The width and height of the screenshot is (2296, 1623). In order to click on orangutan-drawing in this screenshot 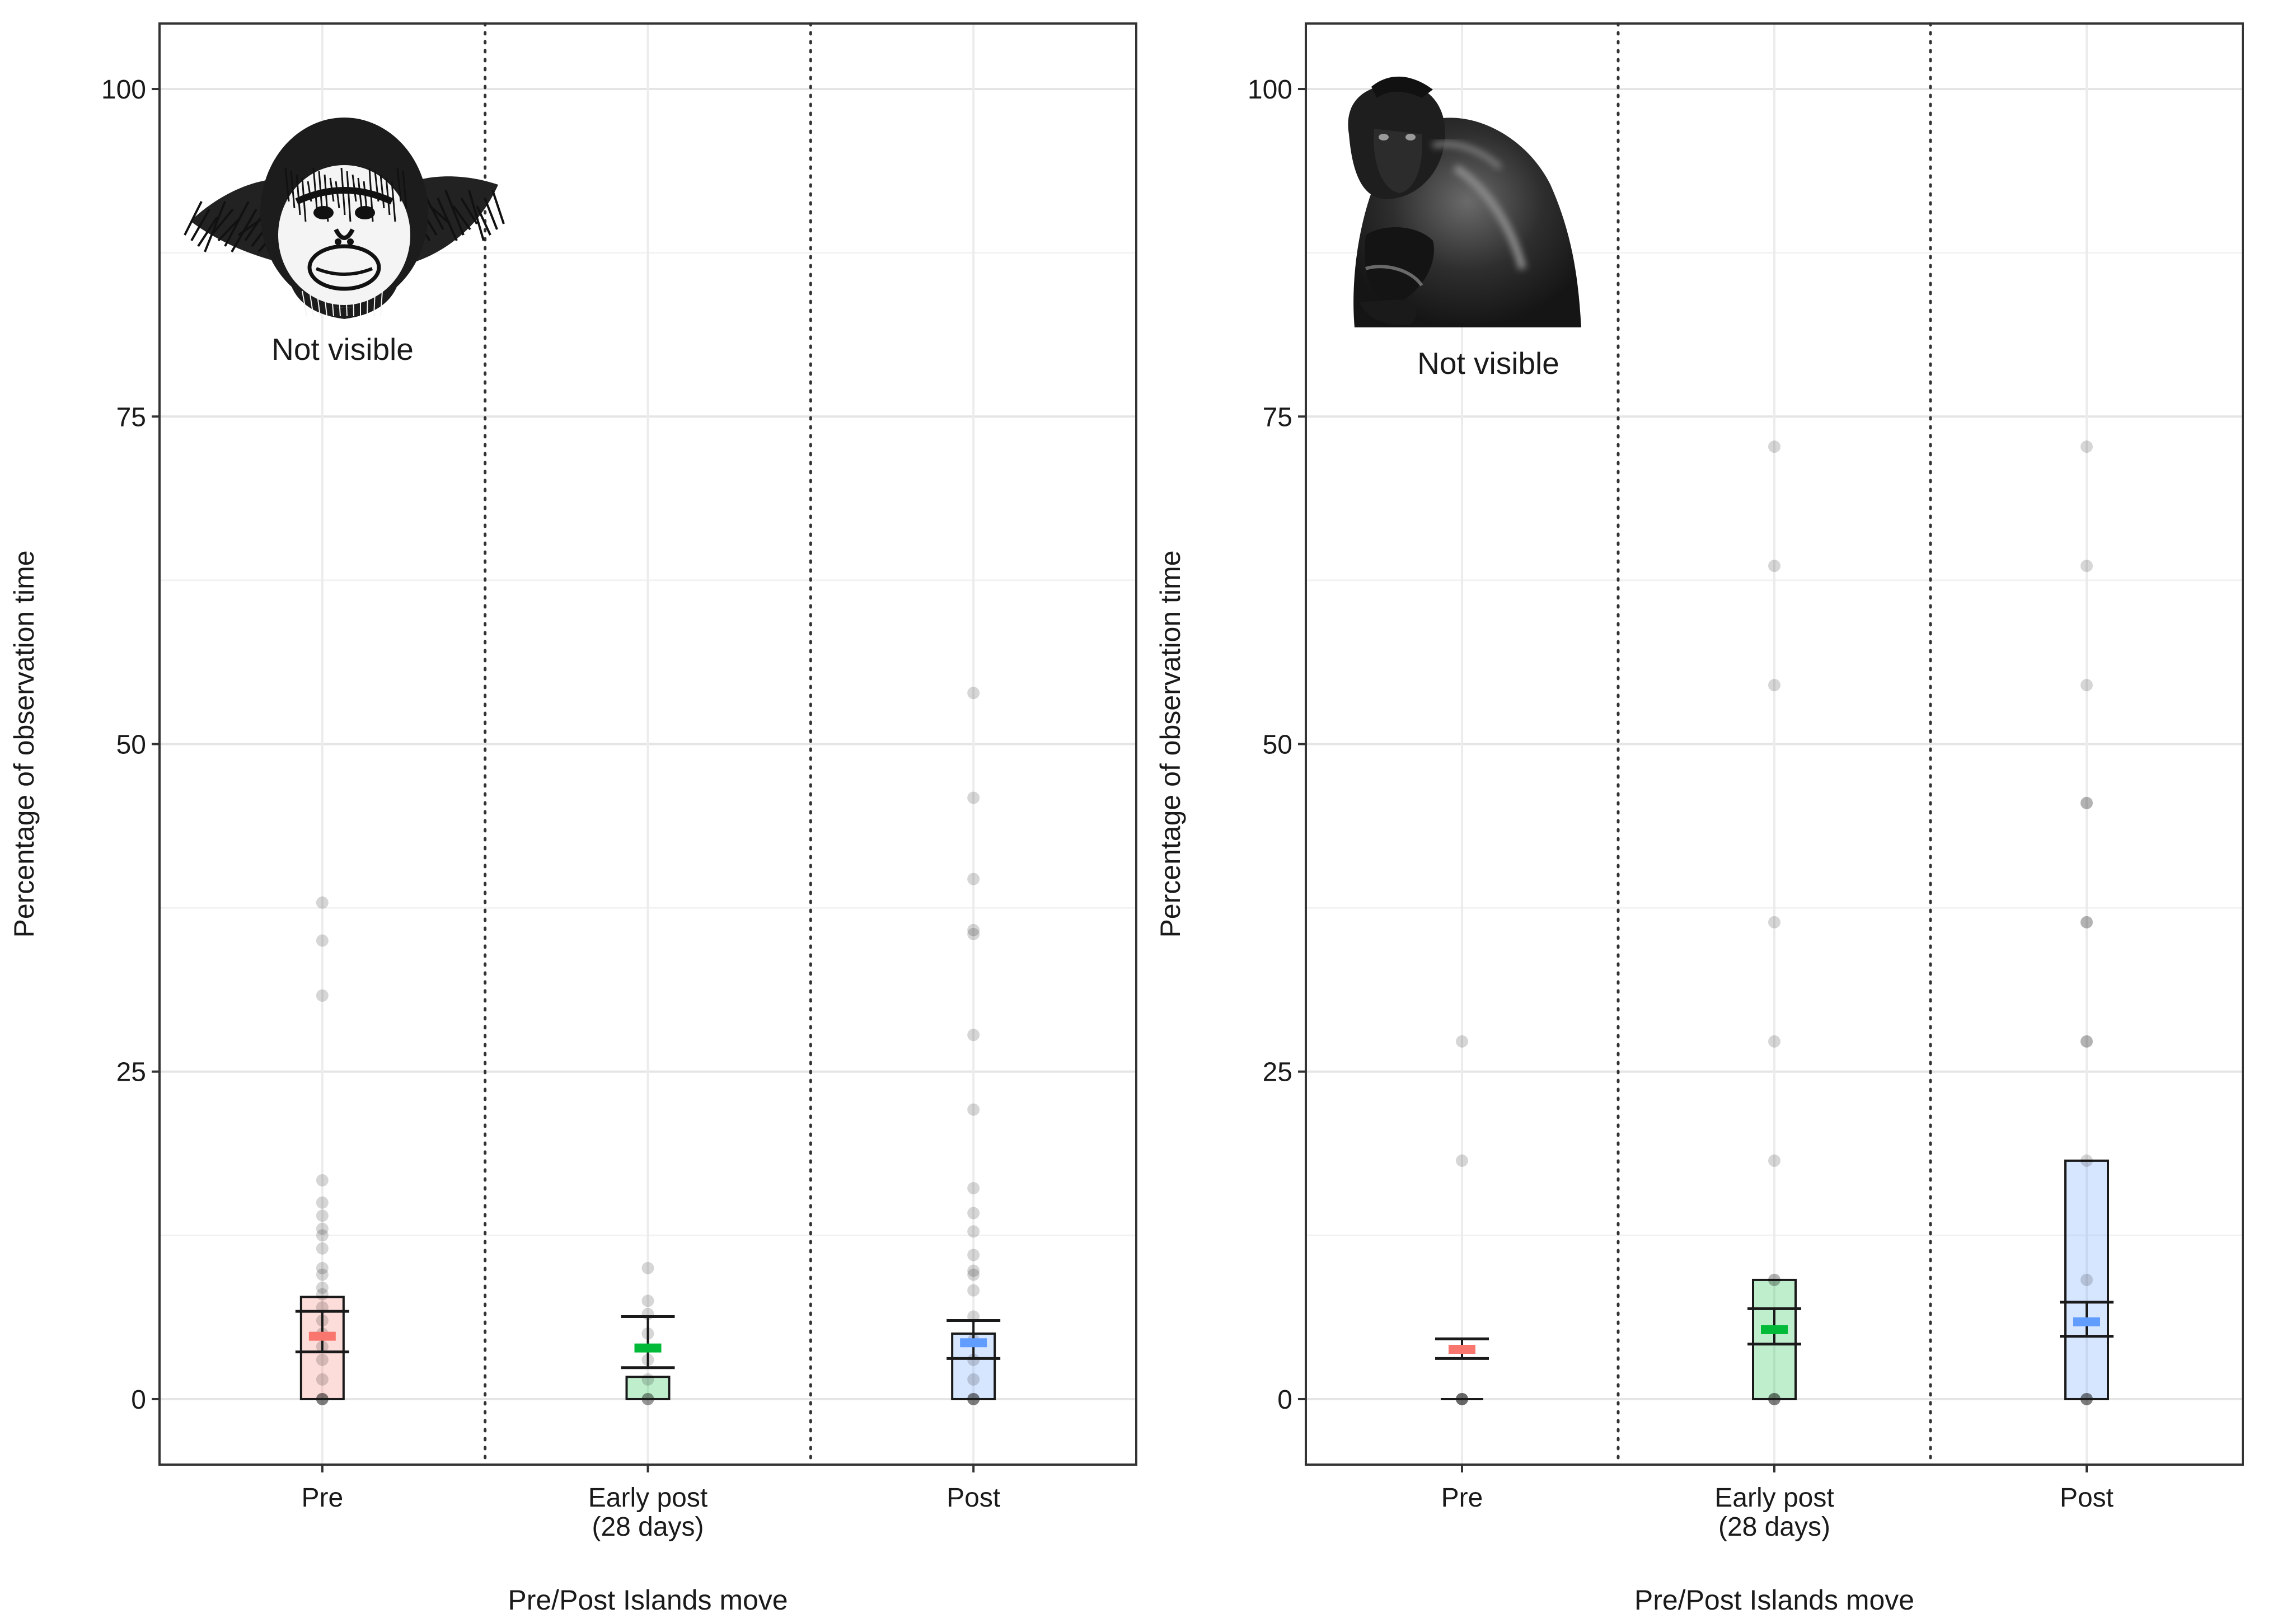, I will do `click(344, 219)`.